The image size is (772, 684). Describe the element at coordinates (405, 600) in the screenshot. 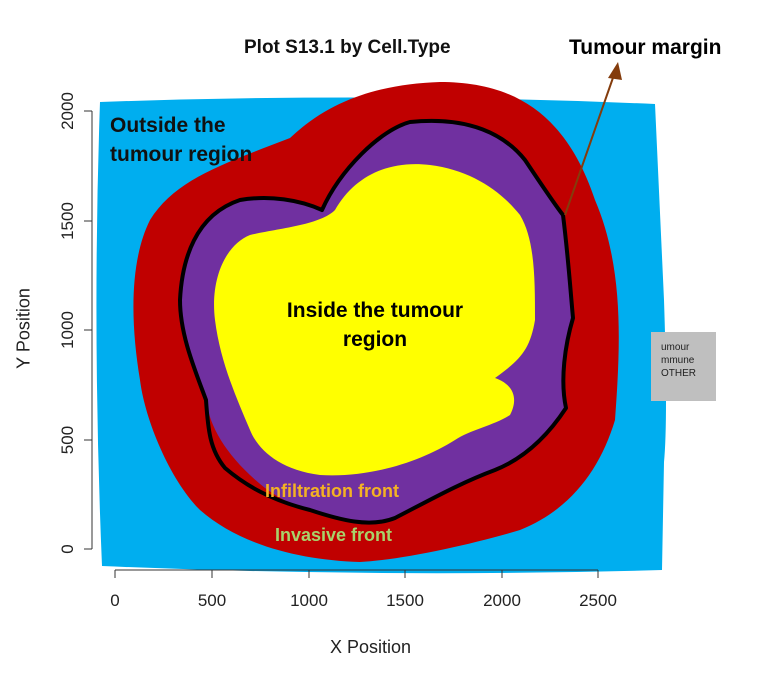

I see `x-tick-label: 1500` at that location.